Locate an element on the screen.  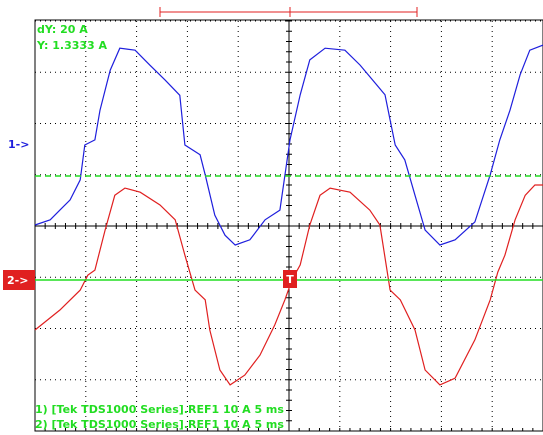
channel-marker: 2-> is located at coordinates (17, 280).